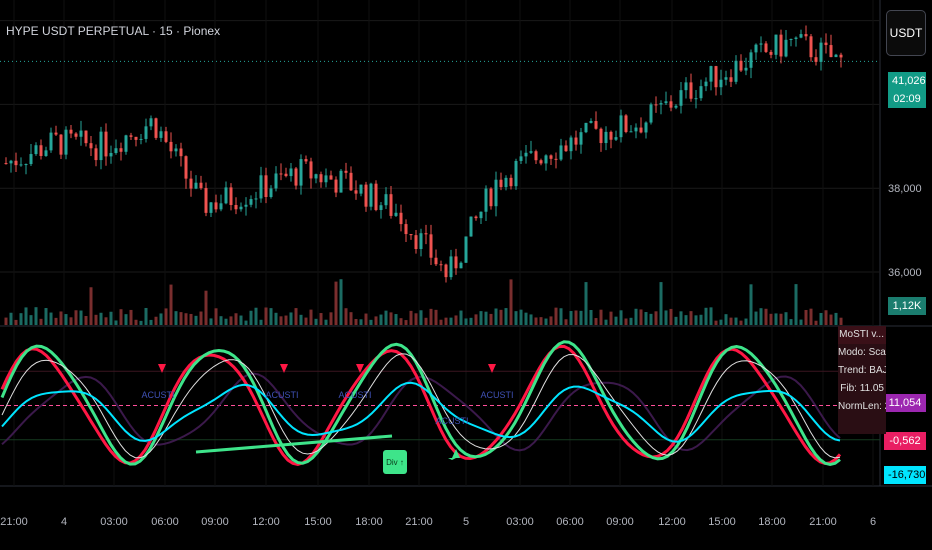 This screenshot has width=932, height=550. Describe the element at coordinates (722, 522) in the screenshot. I see `time-axis-label: 15:00` at that location.